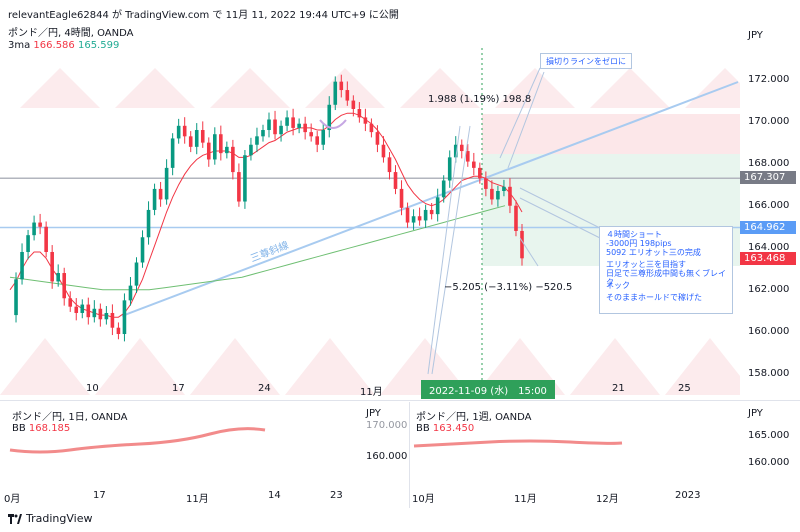 Image resolution: width=800 pixels, height=532 pixels. Describe the element at coordinates (178, 388) in the screenshot. I see `main-x-tick-label: 17` at that location.